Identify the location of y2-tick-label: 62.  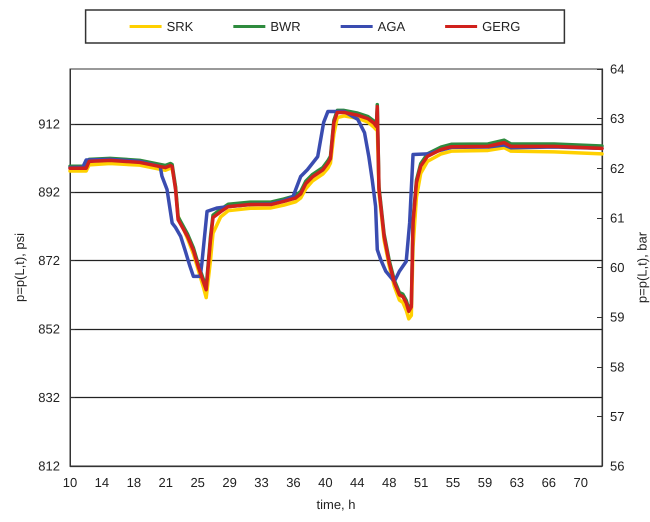
(617, 168).